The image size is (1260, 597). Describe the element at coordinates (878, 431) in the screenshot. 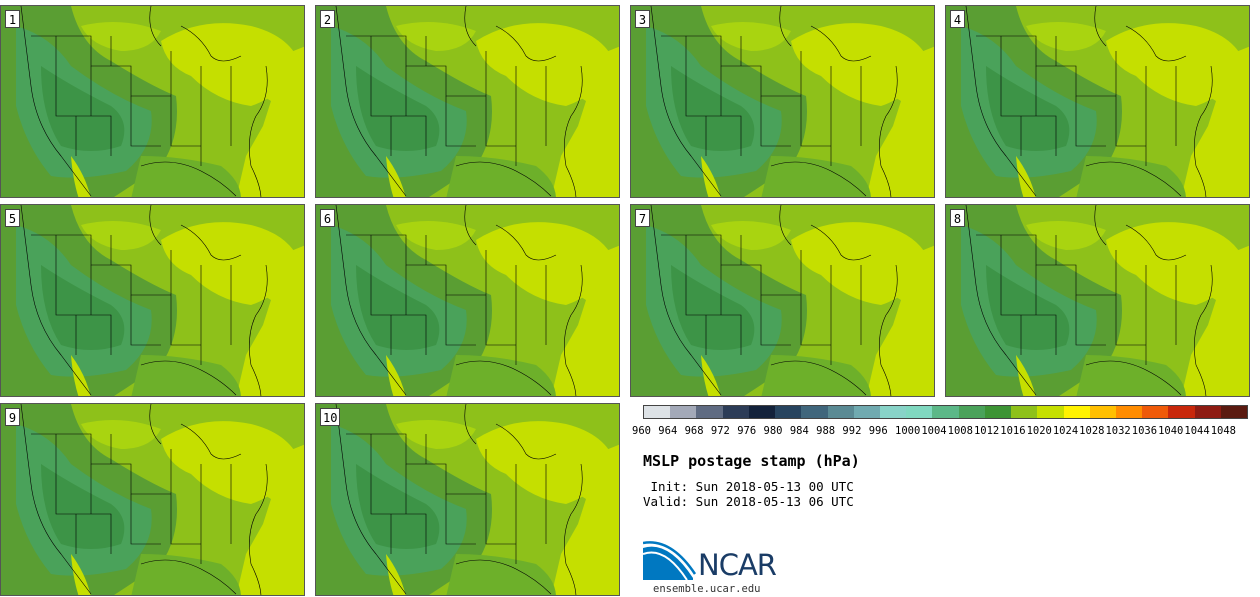

I see `colorbar-tick-label: 996` at that location.